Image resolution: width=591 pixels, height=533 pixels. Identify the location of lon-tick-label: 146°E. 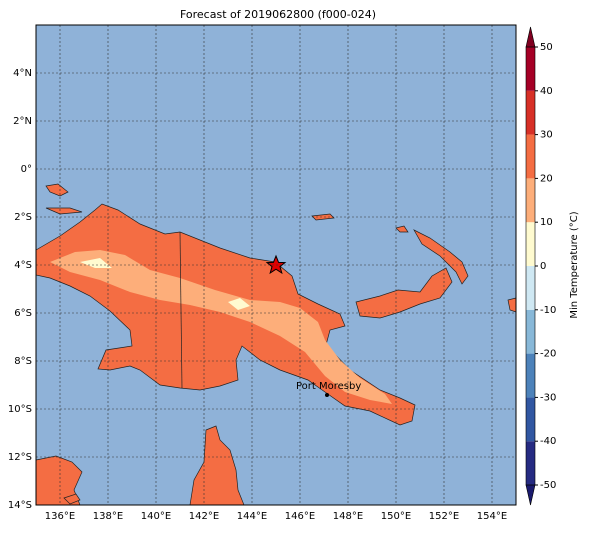
(300, 516).